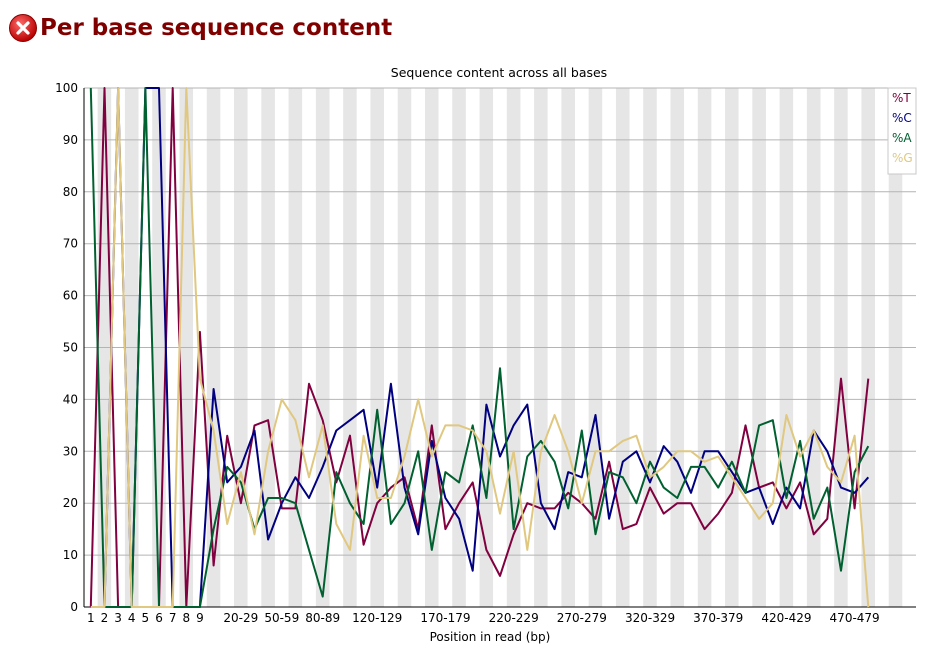 Image resolution: width=934 pixels, height=650 pixels. I want to click on chart-legend: %T %C %A %G, so click(902, 131).